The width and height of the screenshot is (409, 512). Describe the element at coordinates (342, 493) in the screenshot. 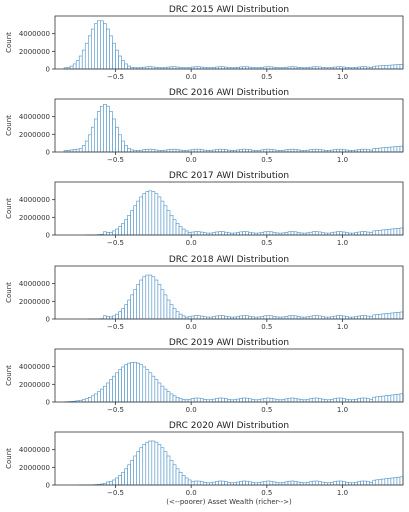

I see `x-tick-label: 1.0` at that location.